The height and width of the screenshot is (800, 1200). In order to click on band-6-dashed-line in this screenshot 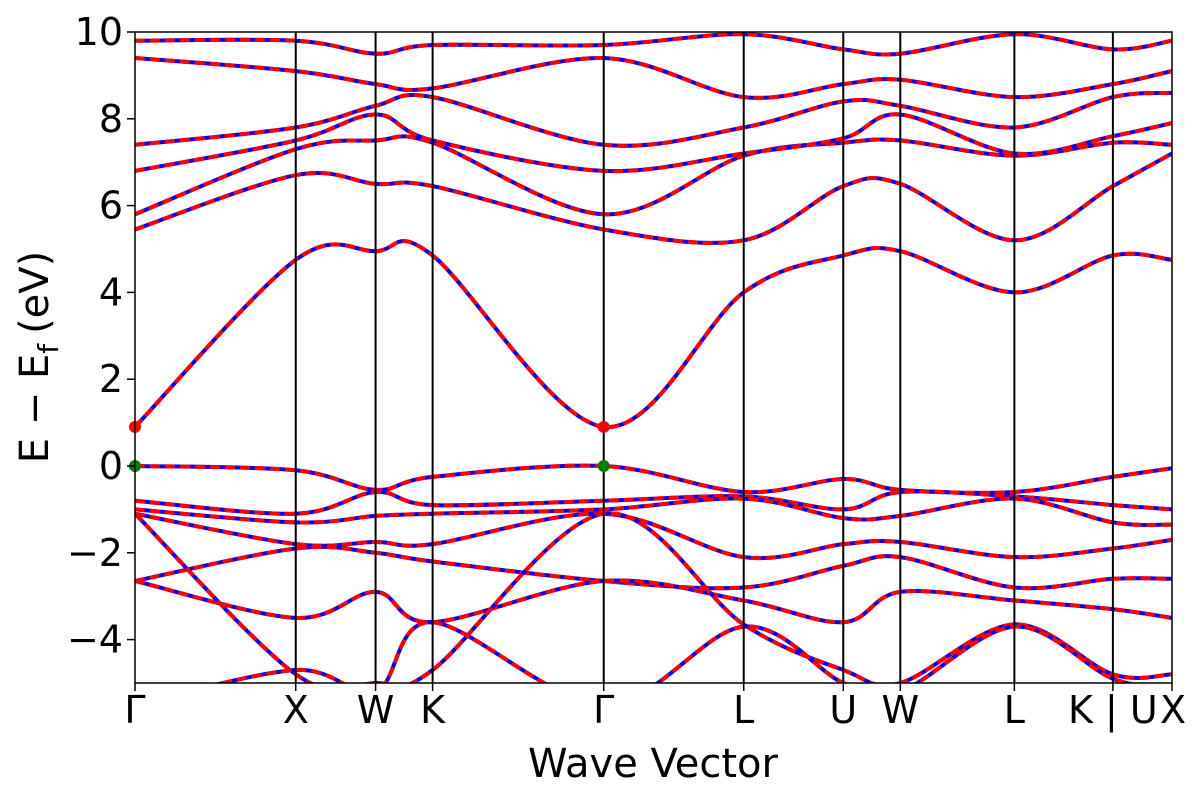, I will do `click(653, 44)`.